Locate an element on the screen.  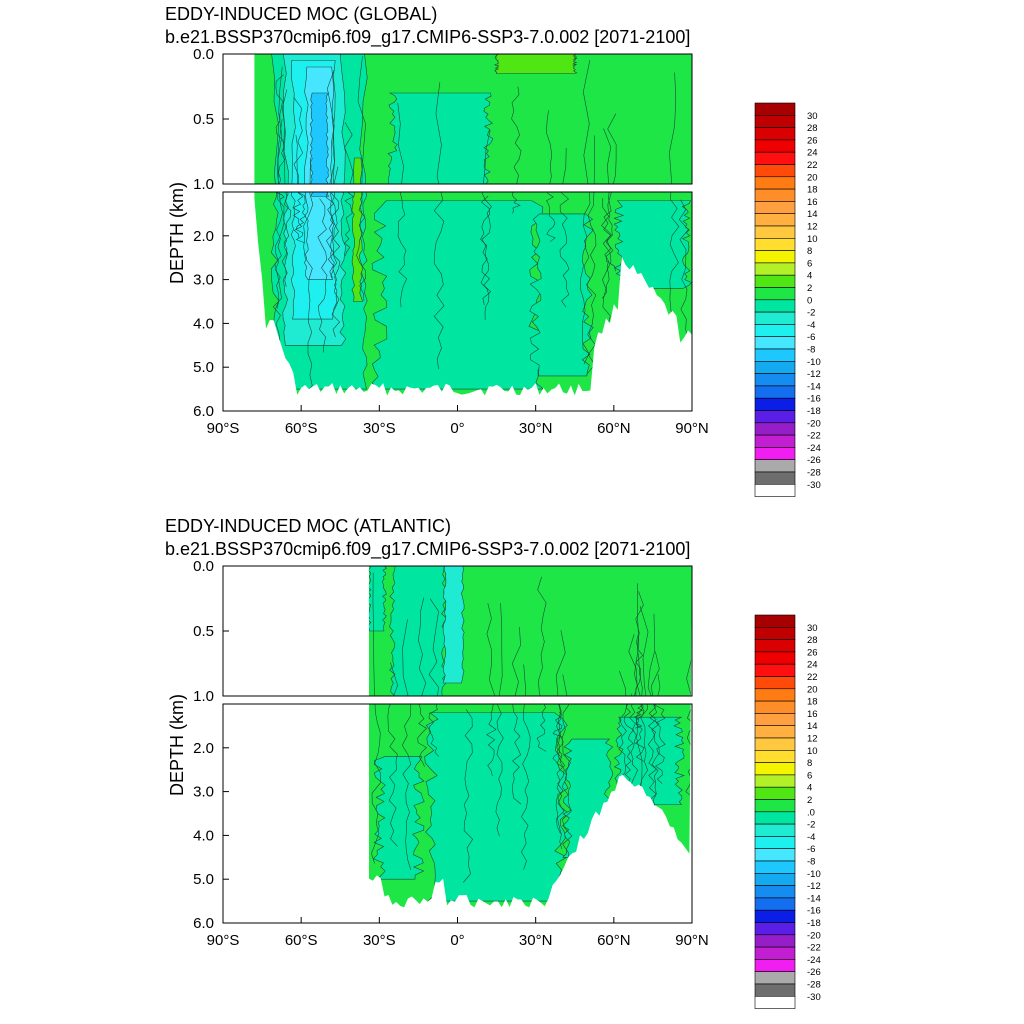
x-tick-label: 90°S is located at coordinates (223, 940).